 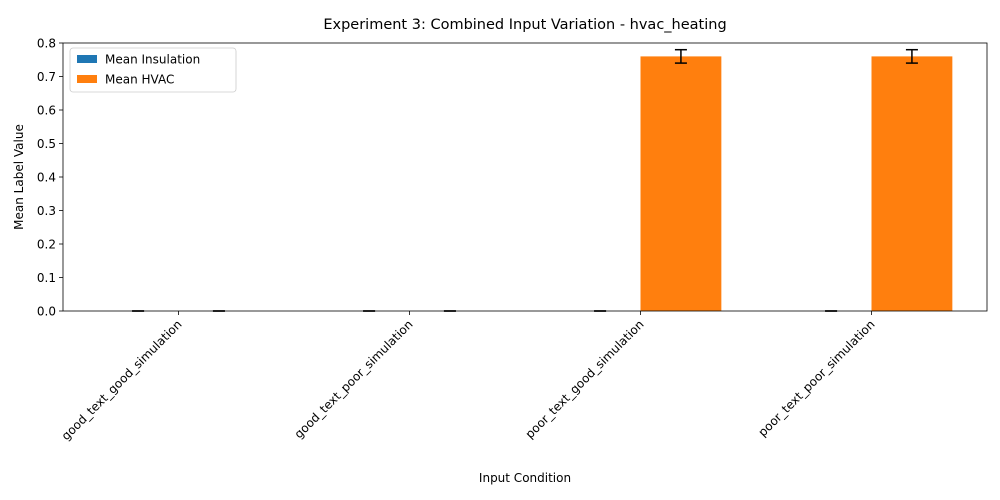 I want to click on legend-label: Mean Insulation, so click(x=152, y=60).